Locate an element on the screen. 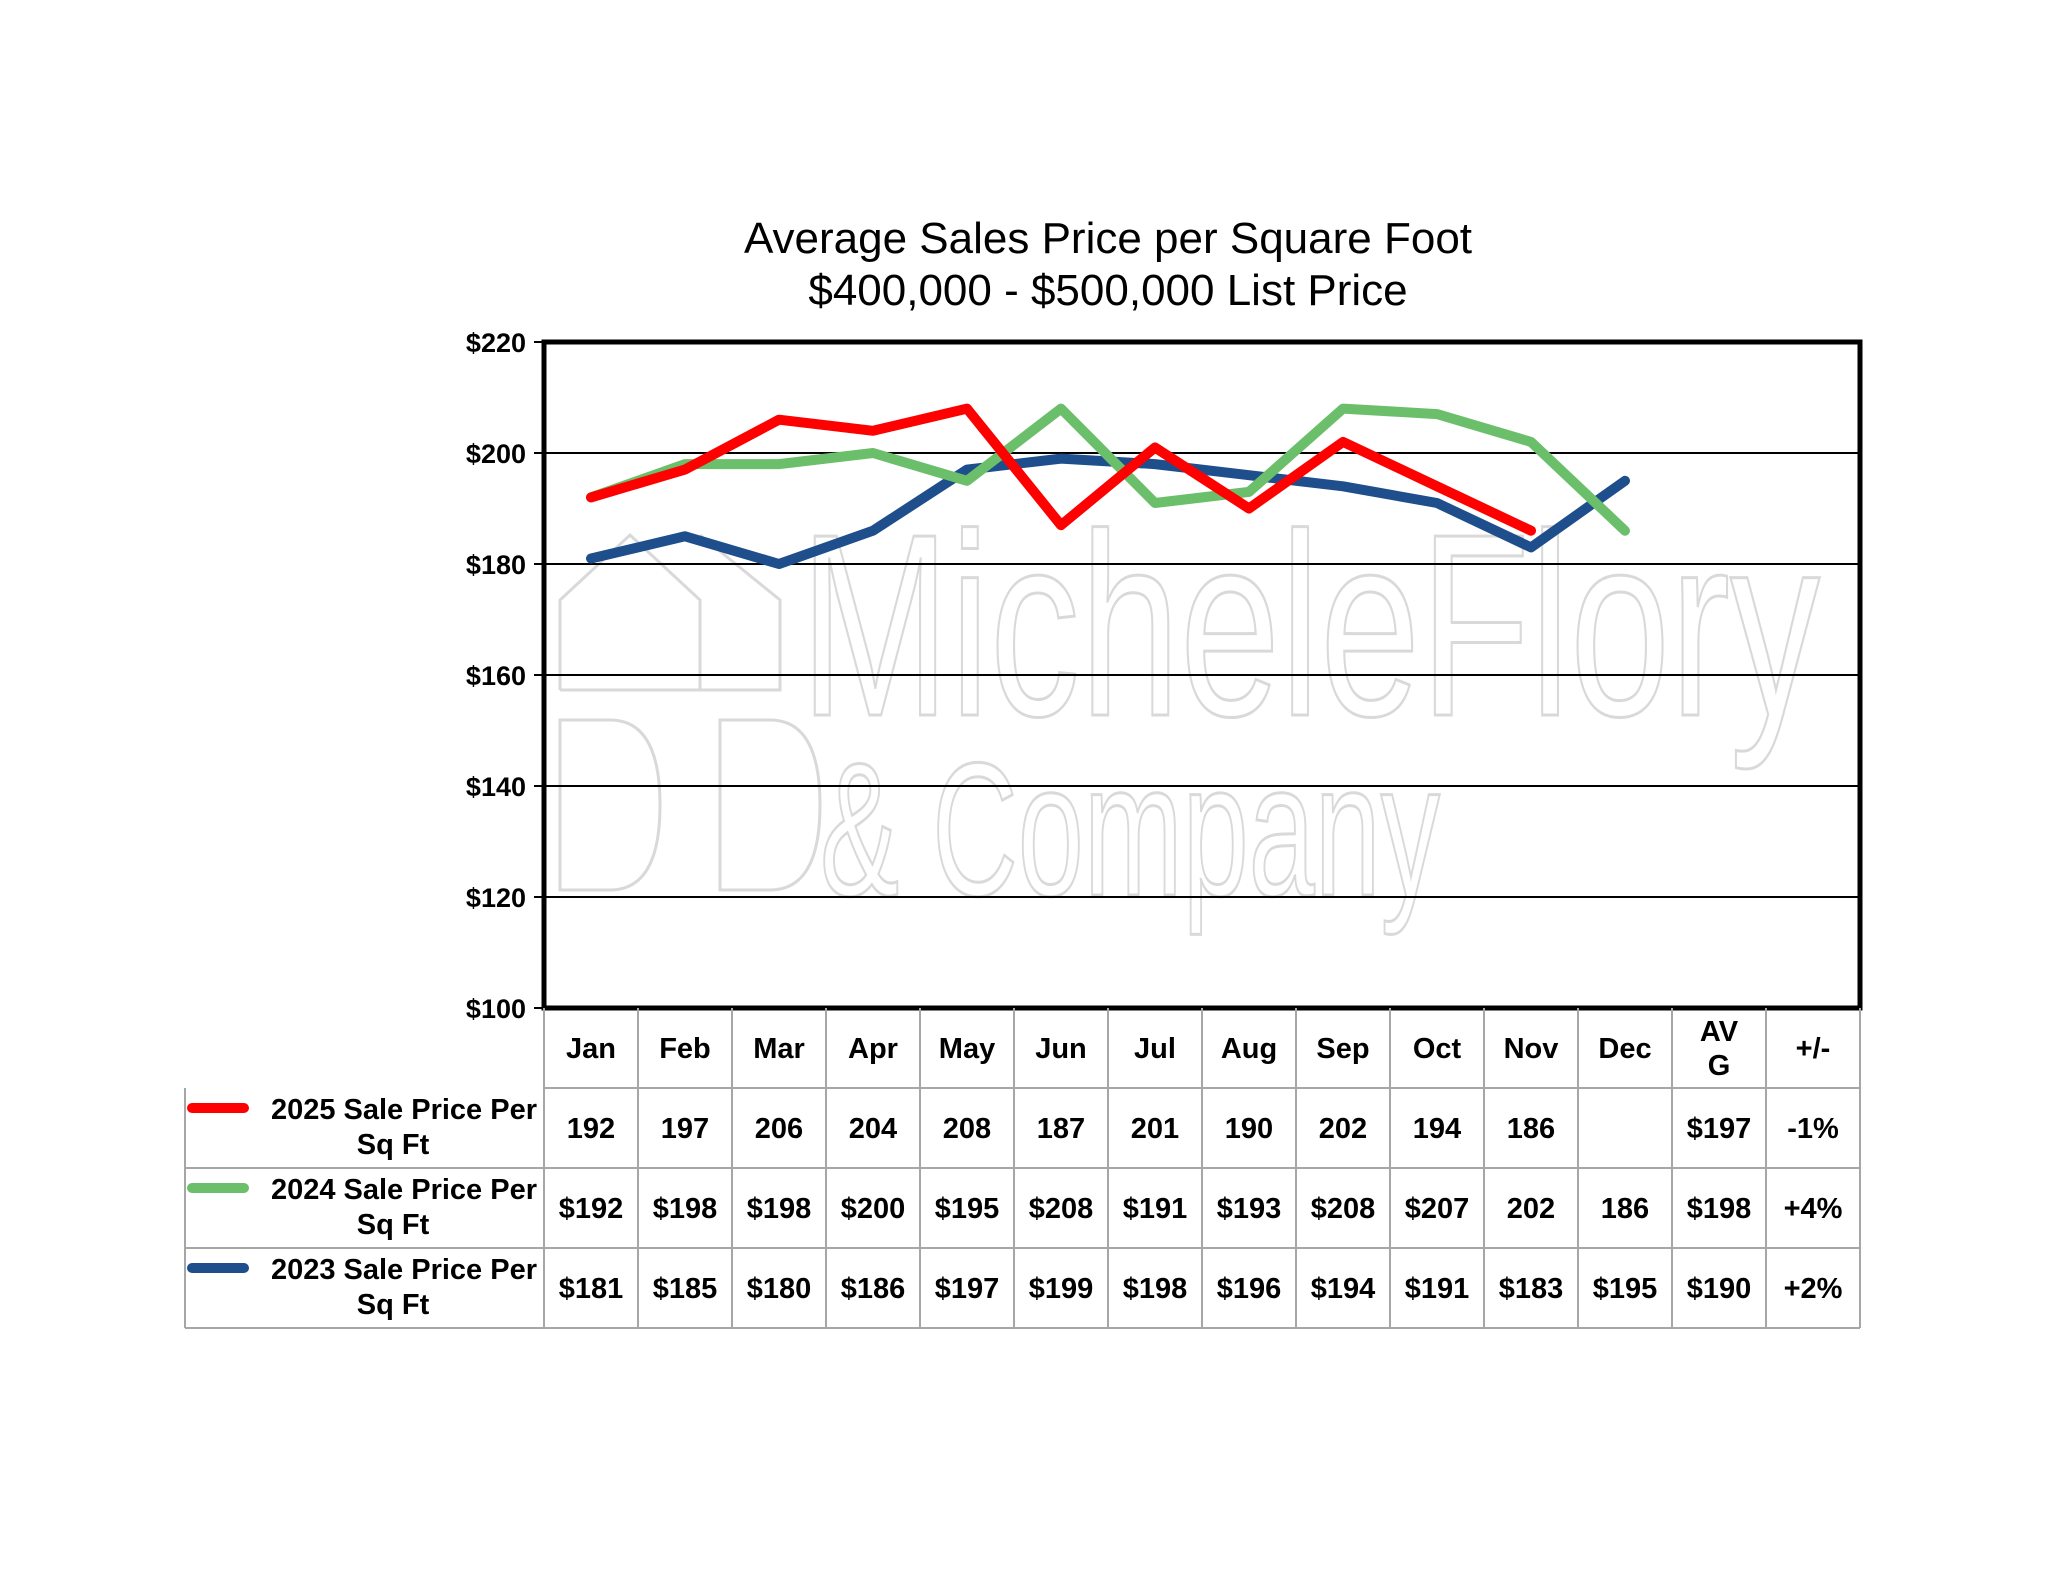 The image size is (2048, 1583). chart-title: Average Sales Price per Square Foot is located at coordinates (1108, 238).